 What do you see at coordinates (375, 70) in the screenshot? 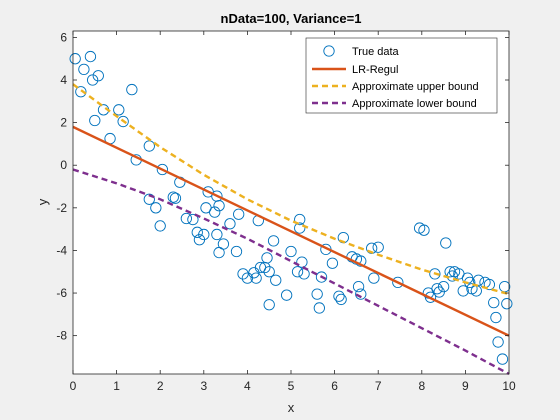
I see `legend-label-lr-regul: LR-Regul` at bounding box center [375, 70].